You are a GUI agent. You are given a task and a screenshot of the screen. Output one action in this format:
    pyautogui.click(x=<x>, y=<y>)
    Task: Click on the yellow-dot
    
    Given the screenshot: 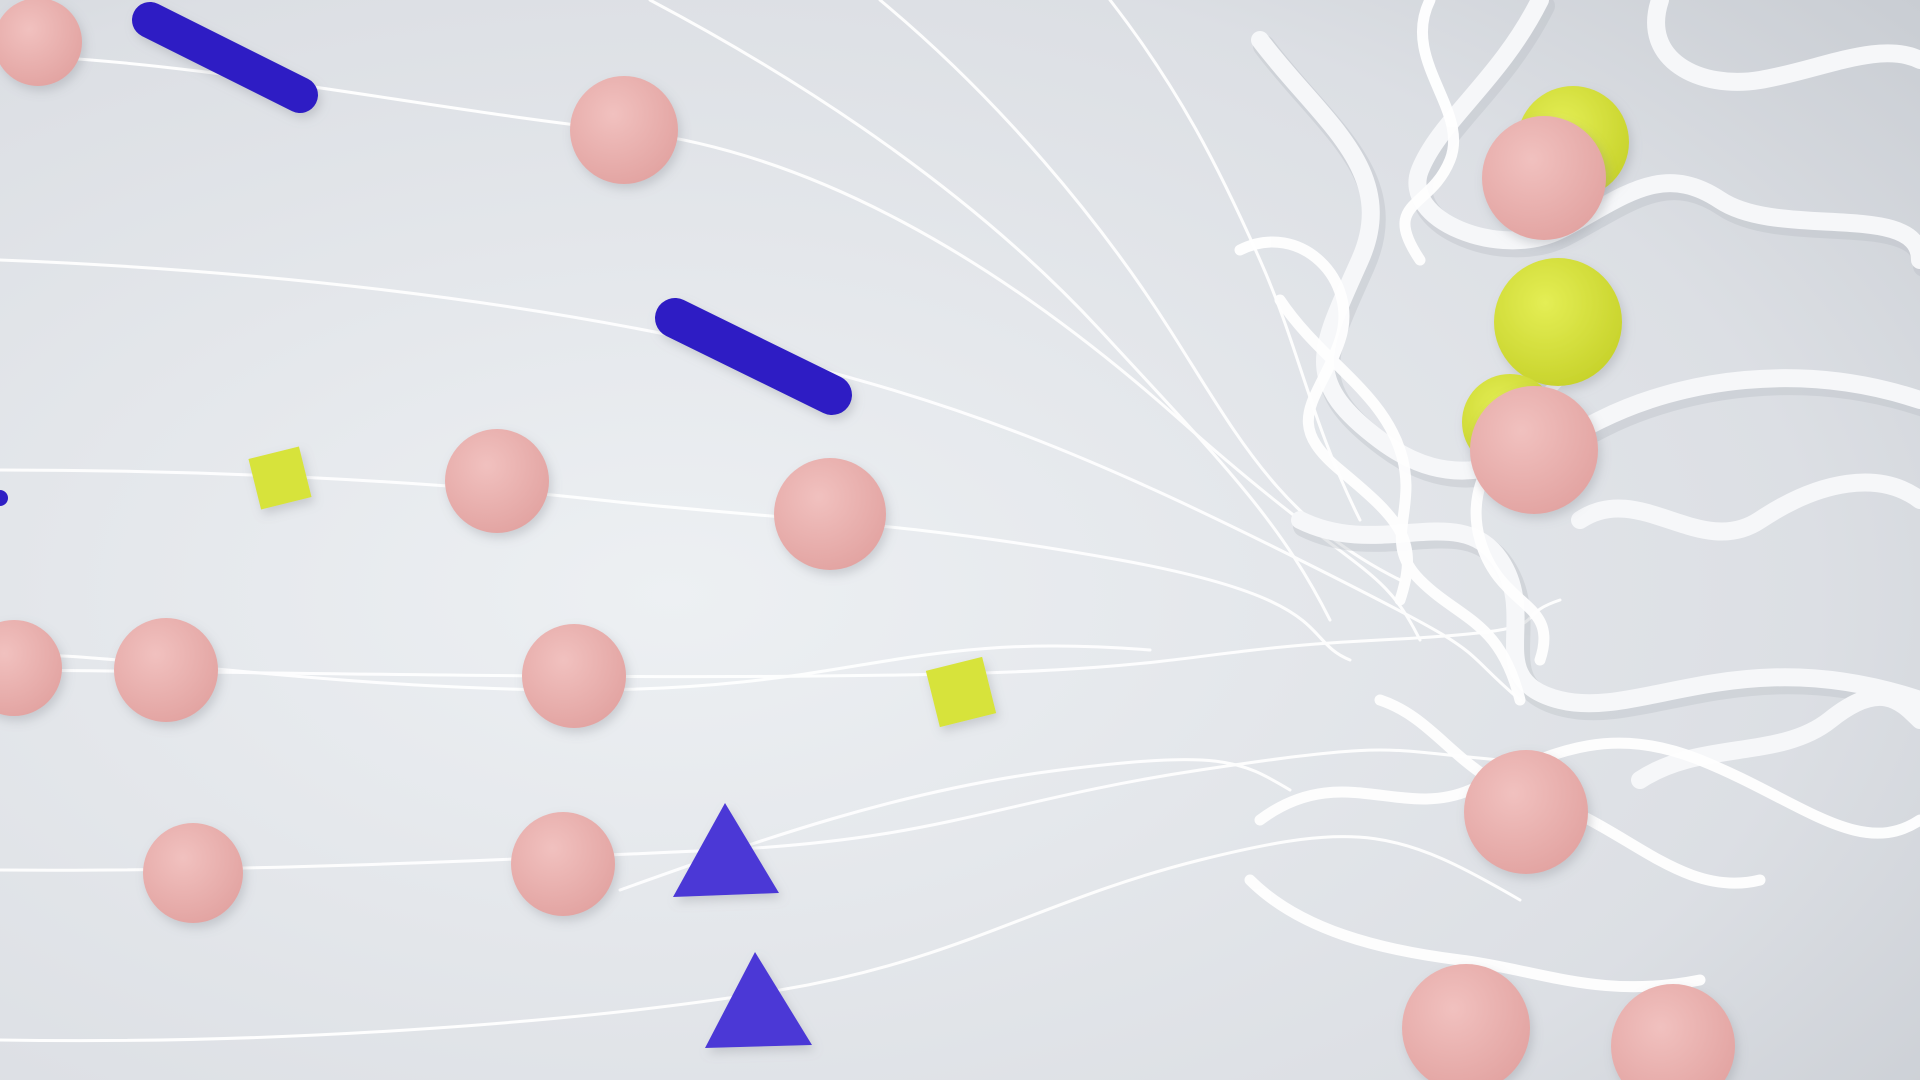 What is the action you would take?
    pyautogui.click(x=1558, y=322)
    